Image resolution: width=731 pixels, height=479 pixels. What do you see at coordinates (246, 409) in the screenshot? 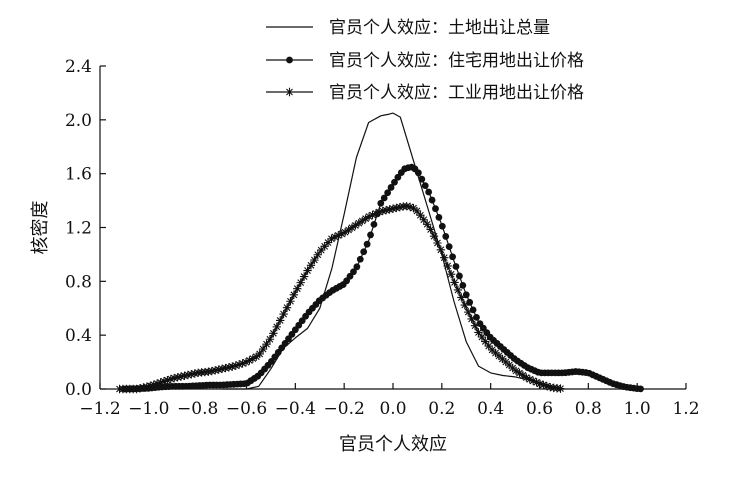
I see `x-tick-label: −0.6` at bounding box center [246, 409].